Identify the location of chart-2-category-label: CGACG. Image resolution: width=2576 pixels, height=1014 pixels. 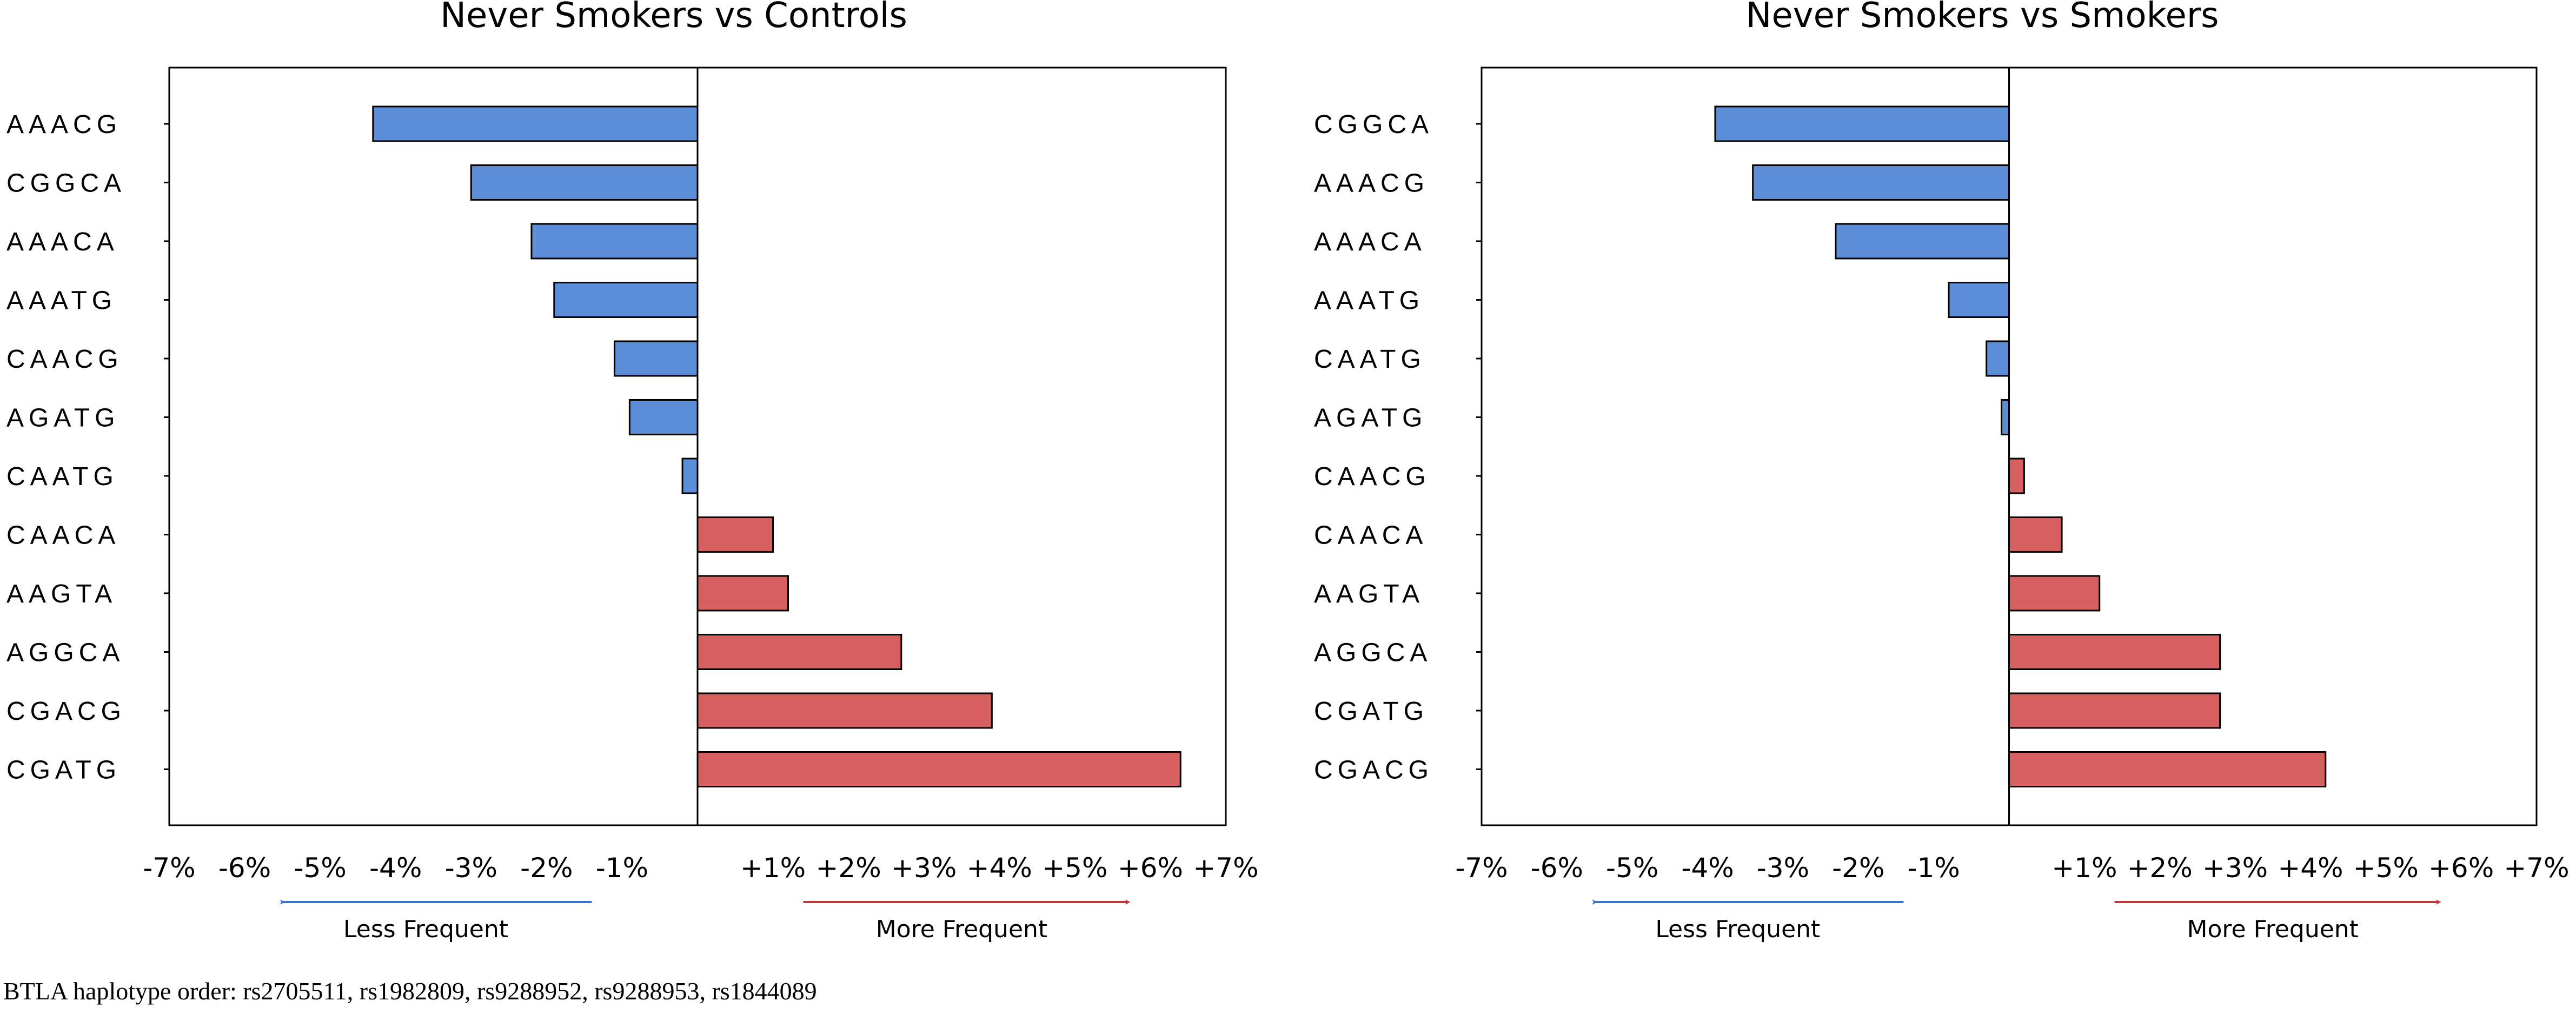
(1373, 770).